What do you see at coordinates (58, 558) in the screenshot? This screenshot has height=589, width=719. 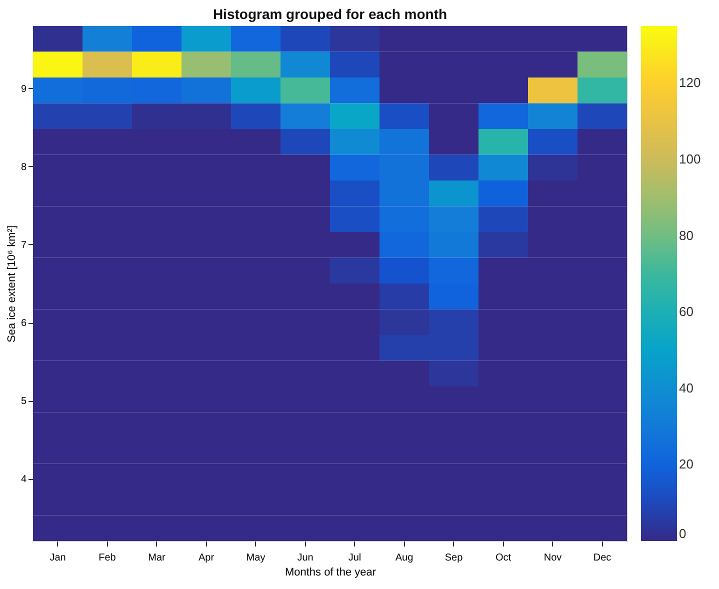 I see `x-tick-label: Jan` at bounding box center [58, 558].